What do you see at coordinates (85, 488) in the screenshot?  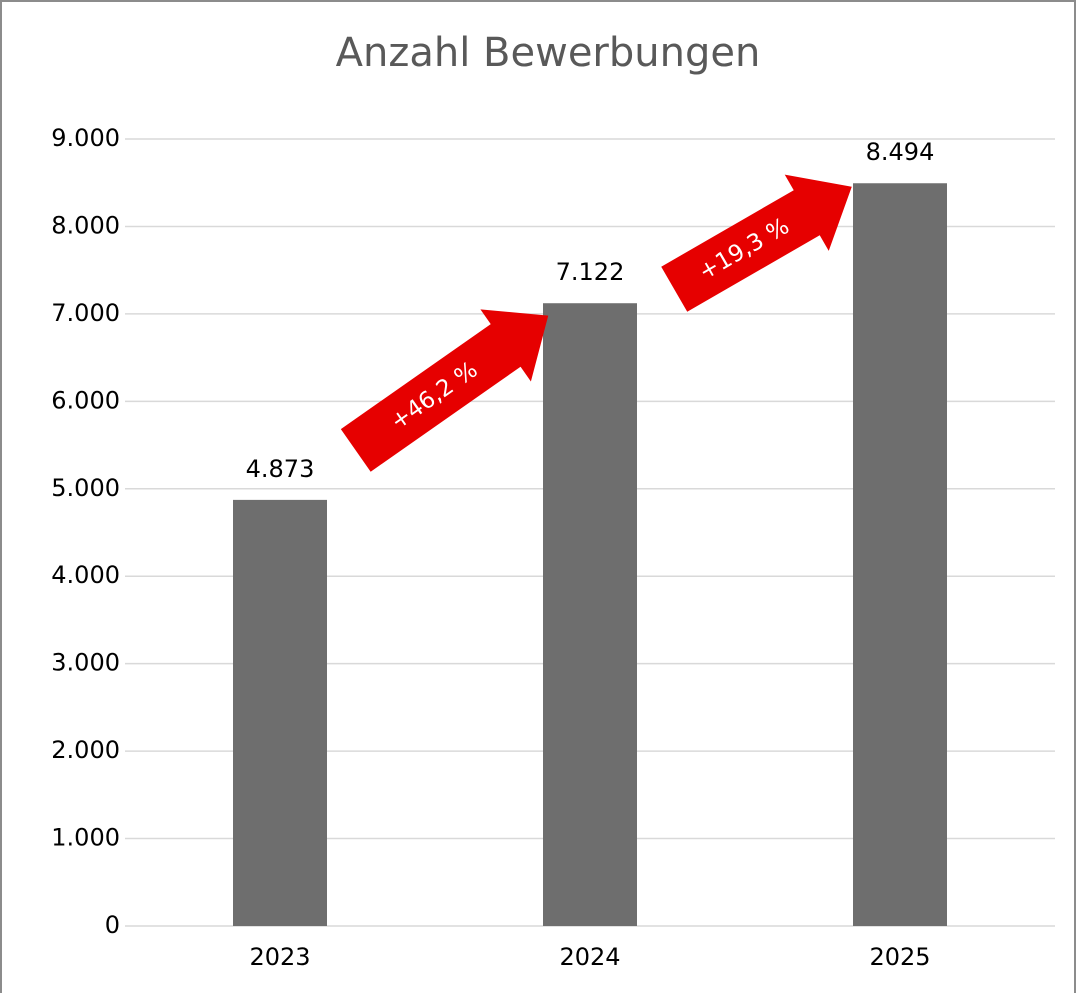 I see `y-tick-label: 5.000` at bounding box center [85, 488].